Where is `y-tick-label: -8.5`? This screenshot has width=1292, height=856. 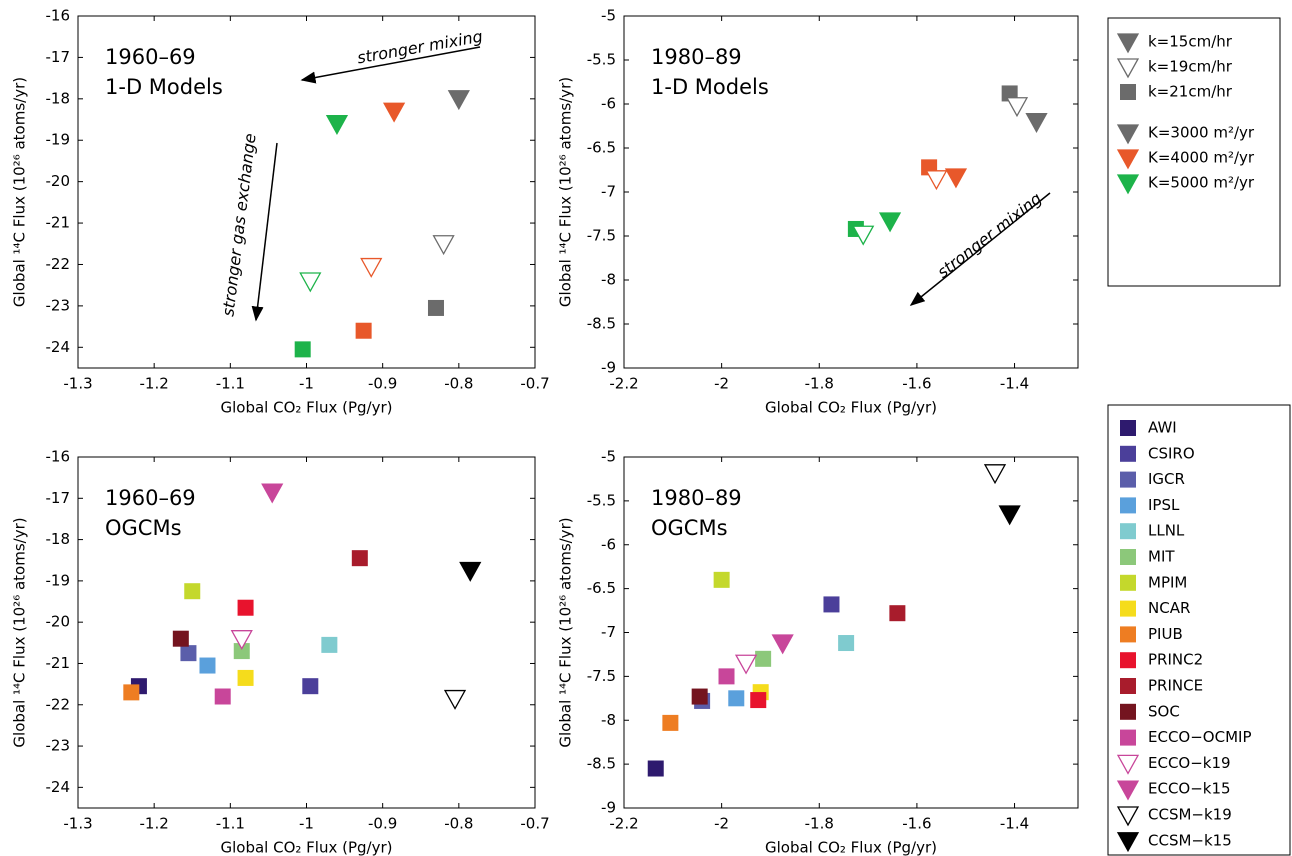
y-tick-label: -8.5 is located at coordinates (601, 324).